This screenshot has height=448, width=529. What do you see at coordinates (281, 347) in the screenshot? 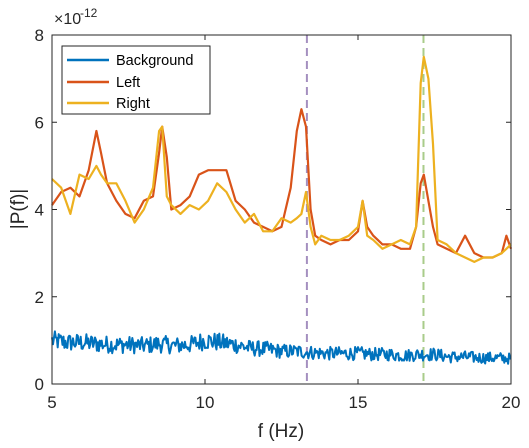
I see `series-line-background` at bounding box center [281, 347].